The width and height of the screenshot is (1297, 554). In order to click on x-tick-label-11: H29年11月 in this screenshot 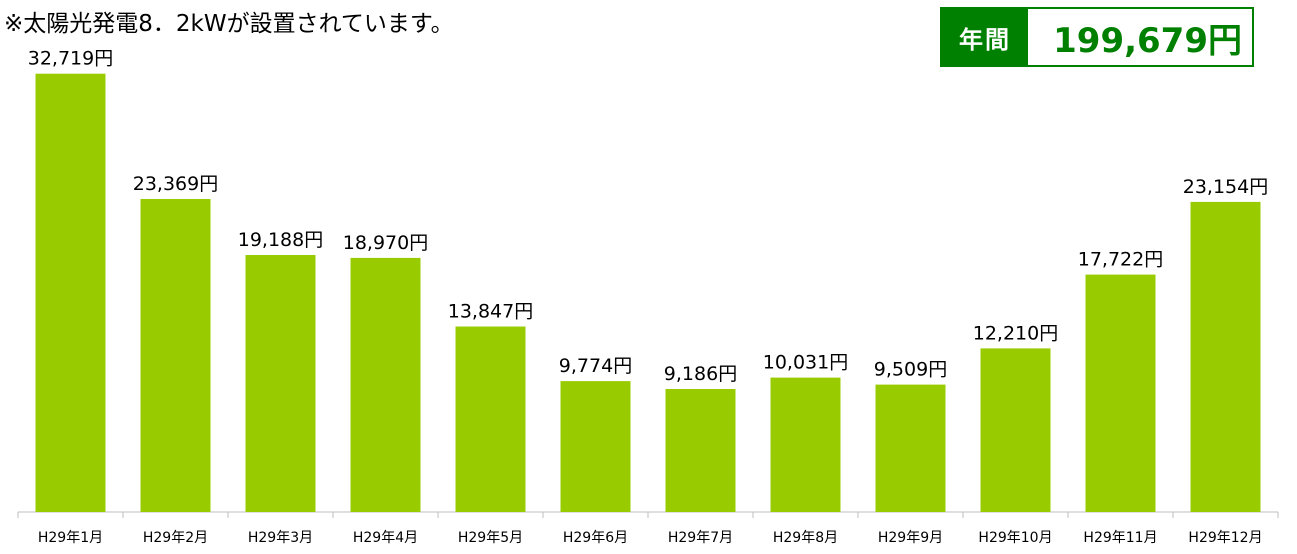, I will do `click(1120, 538)`.